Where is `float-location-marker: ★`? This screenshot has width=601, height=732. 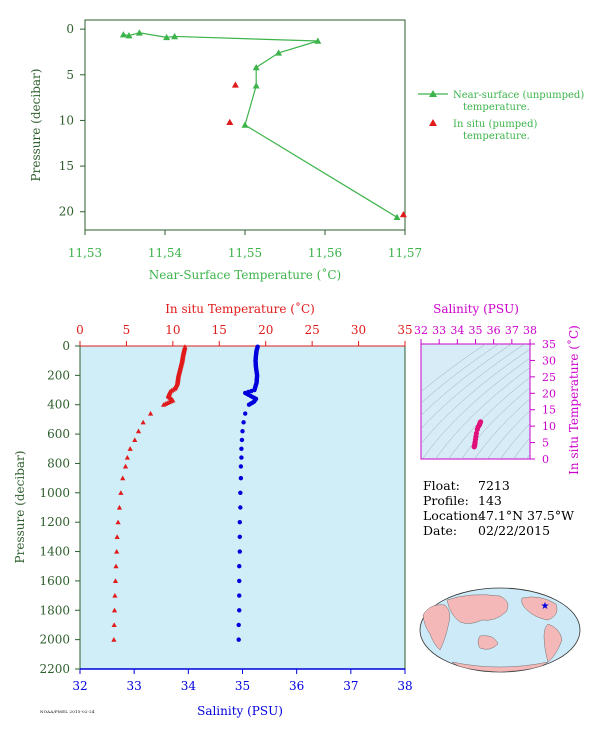 float-location-marker: ★ is located at coordinates (545, 606).